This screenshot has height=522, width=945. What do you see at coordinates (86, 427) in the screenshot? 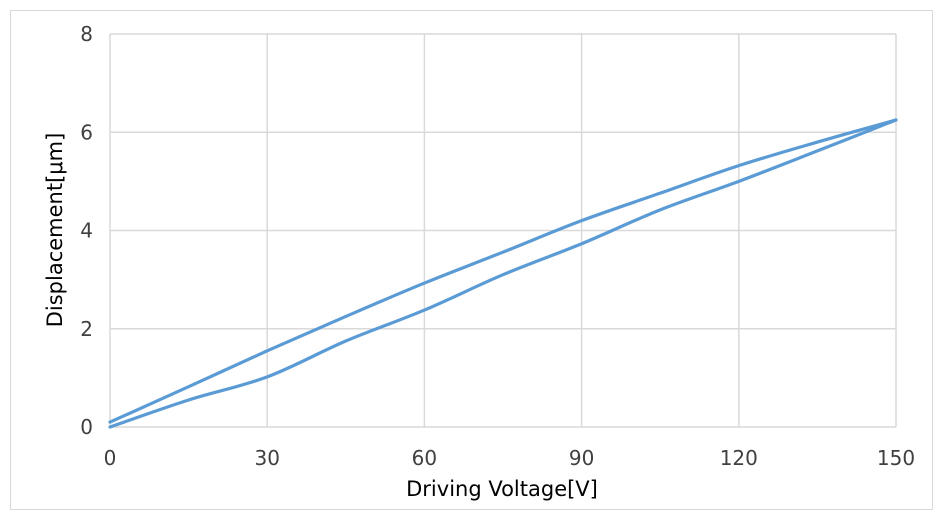
I see `y-tick-label: 0` at bounding box center [86, 427].